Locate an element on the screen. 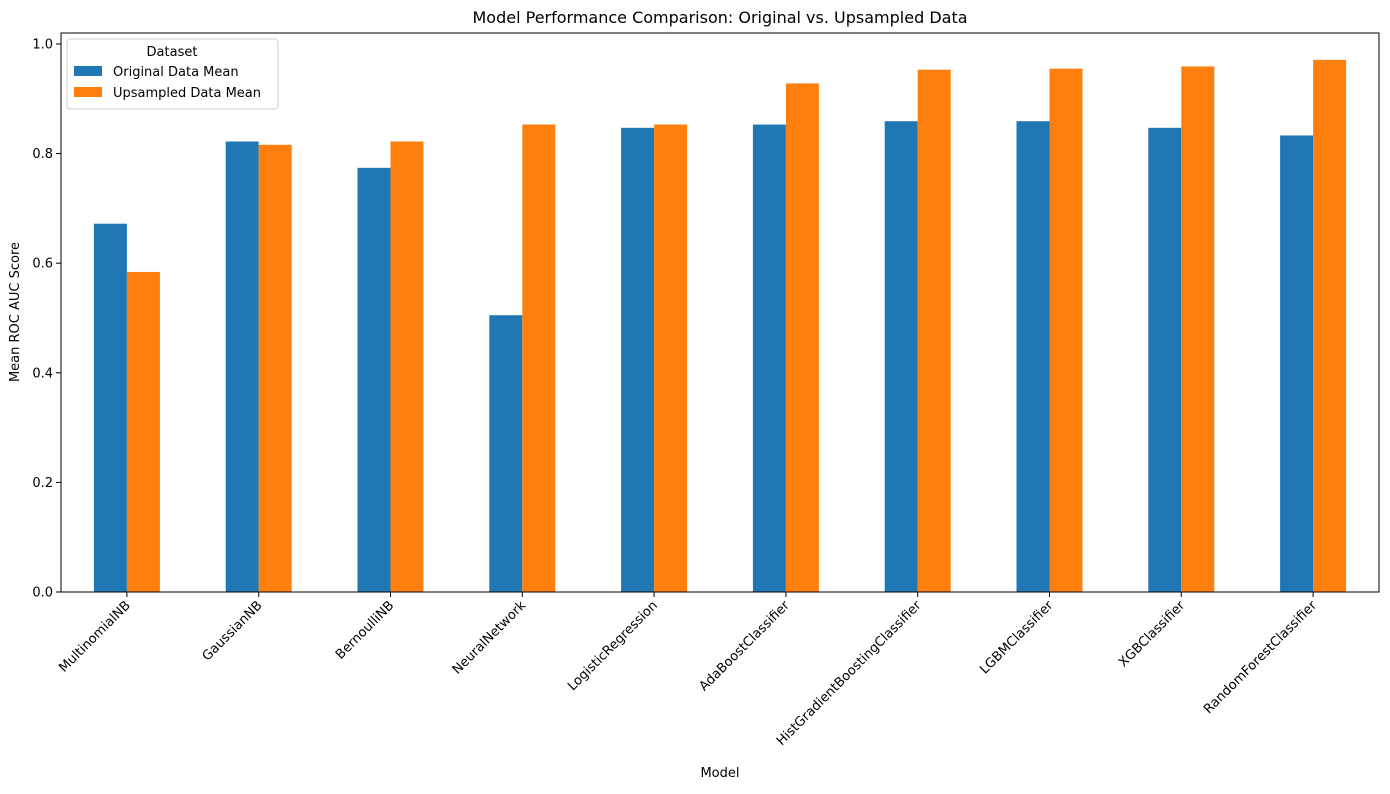  x-tick-label-bernoullinb: BernoulliNB is located at coordinates (365, 630).